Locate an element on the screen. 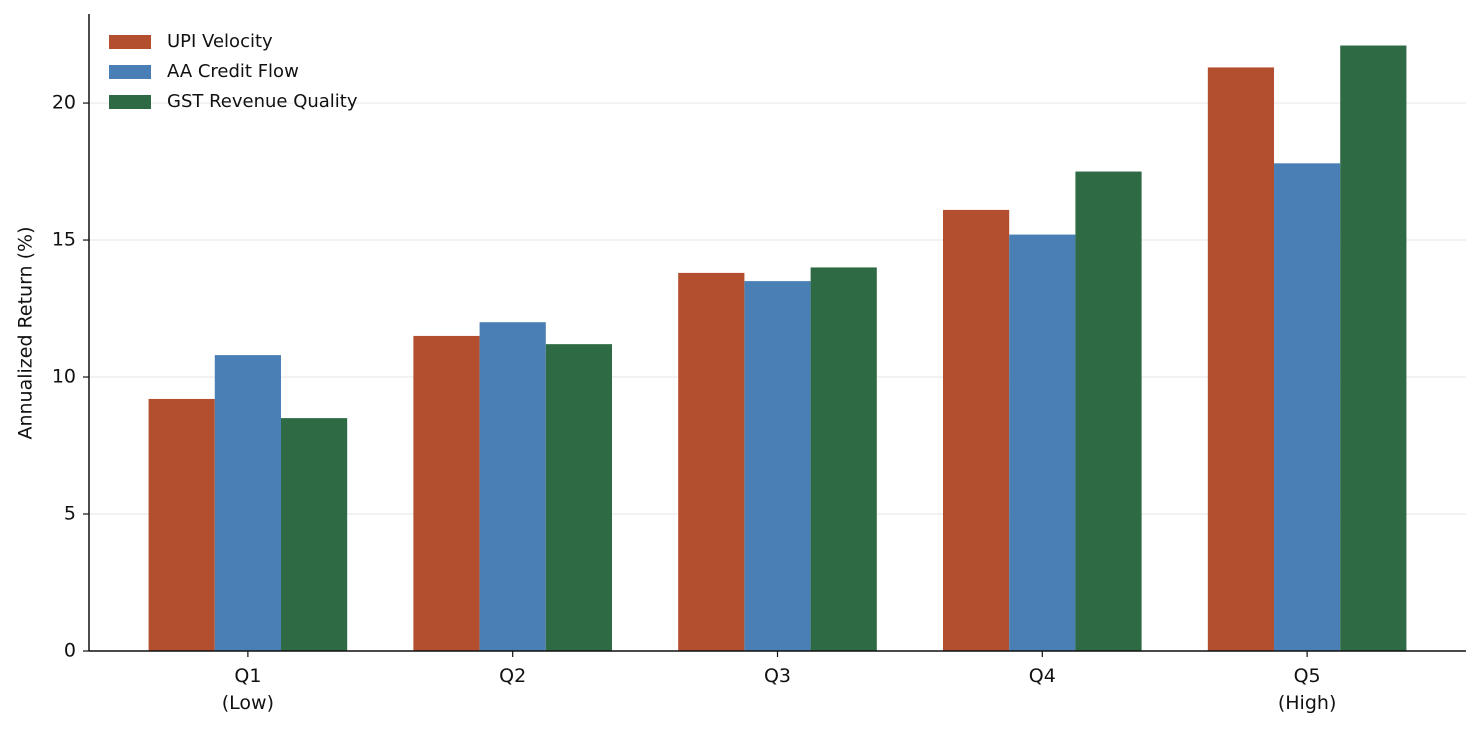  x-tick-label: Q1 (Low) is located at coordinates (248, 689).